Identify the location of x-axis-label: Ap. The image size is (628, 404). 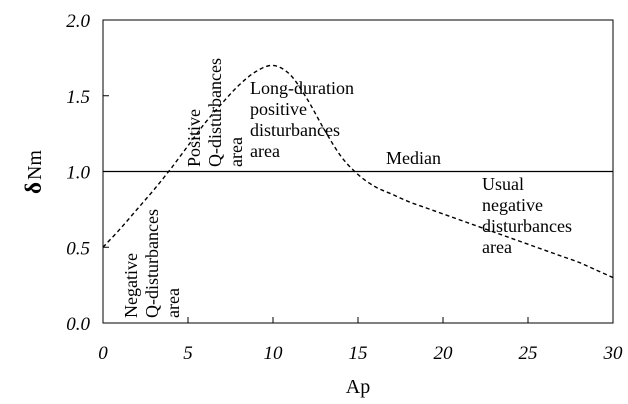
(358, 387).